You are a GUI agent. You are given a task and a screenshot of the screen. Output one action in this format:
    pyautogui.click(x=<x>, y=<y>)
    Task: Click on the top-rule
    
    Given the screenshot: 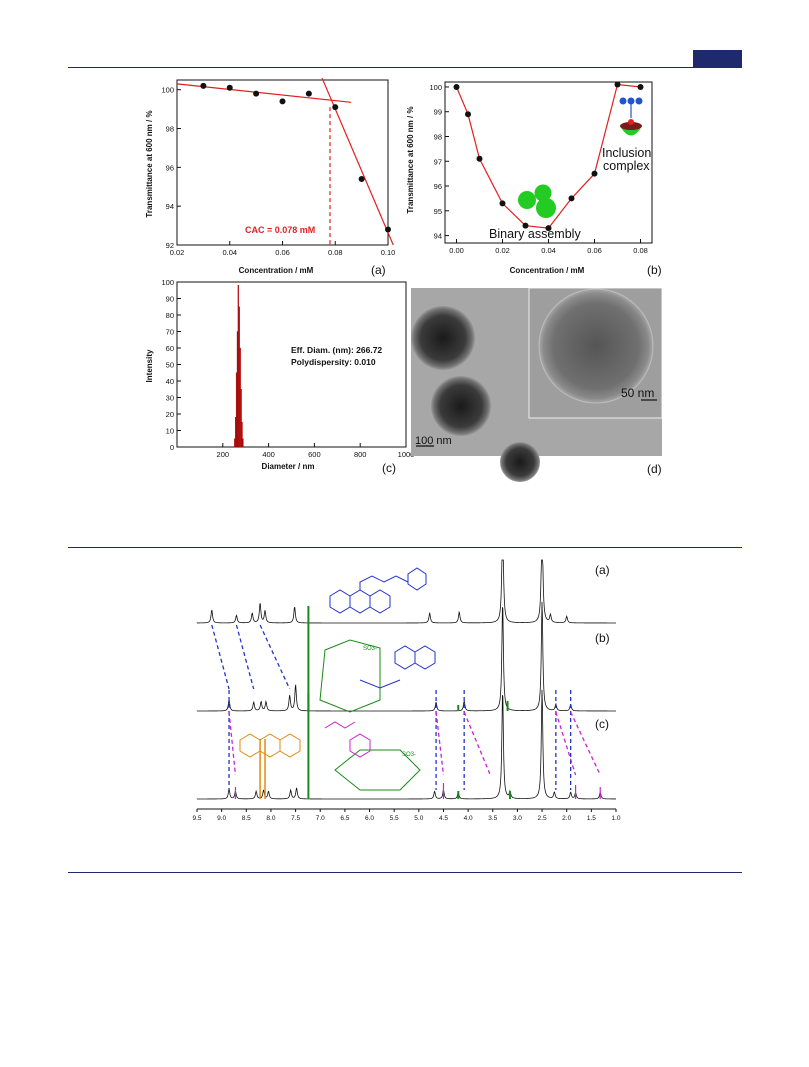 What is the action you would take?
    pyautogui.click(x=405, y=67)
    